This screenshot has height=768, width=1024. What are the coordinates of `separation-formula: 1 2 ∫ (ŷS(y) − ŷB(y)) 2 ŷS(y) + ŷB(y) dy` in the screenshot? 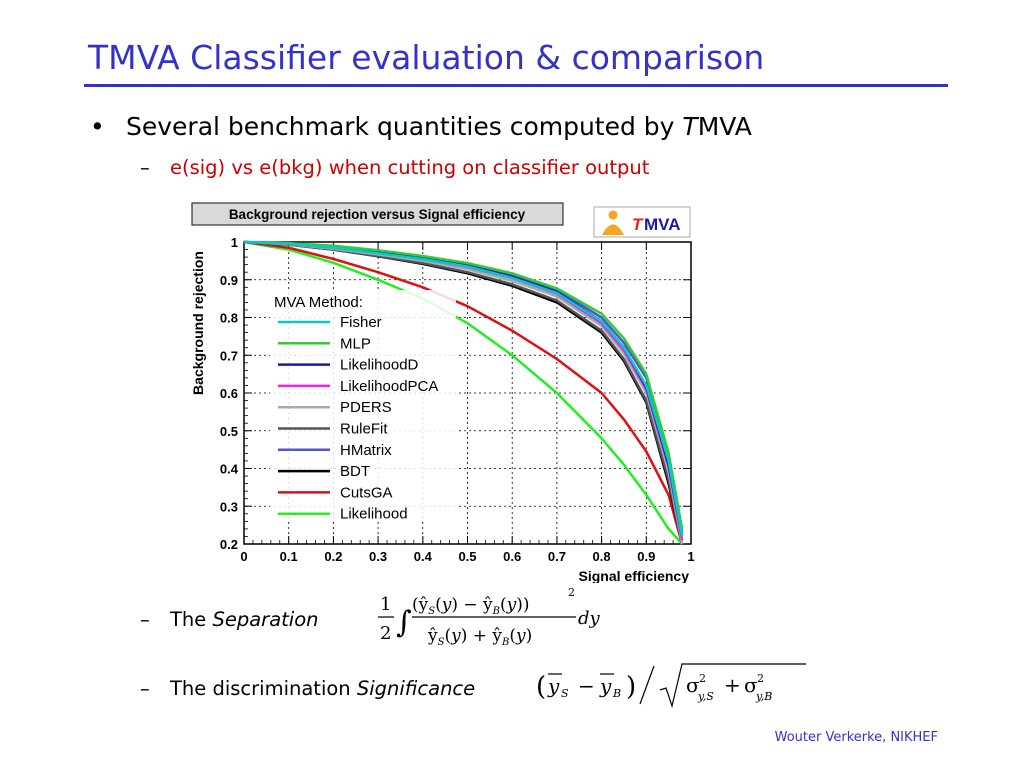 It's located at (489, 617).